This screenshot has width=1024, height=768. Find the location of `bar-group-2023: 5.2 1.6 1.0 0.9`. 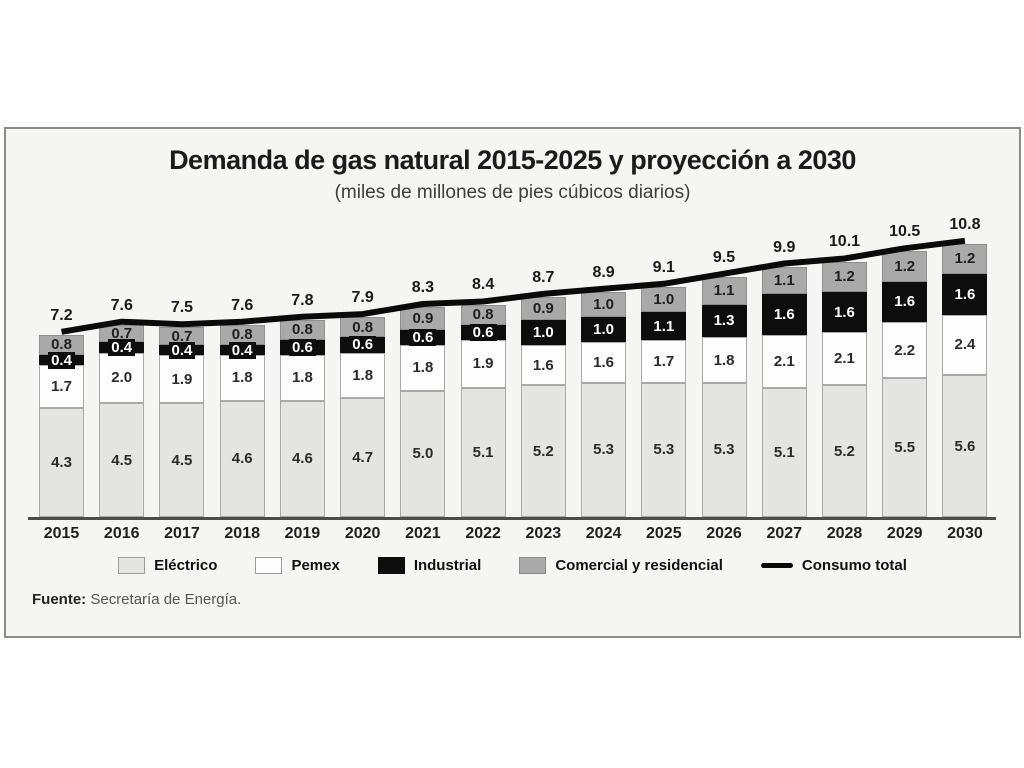

bar-group-2023: 5.2 1.6 1.0 0.9 is located at coordinates (543, 406).